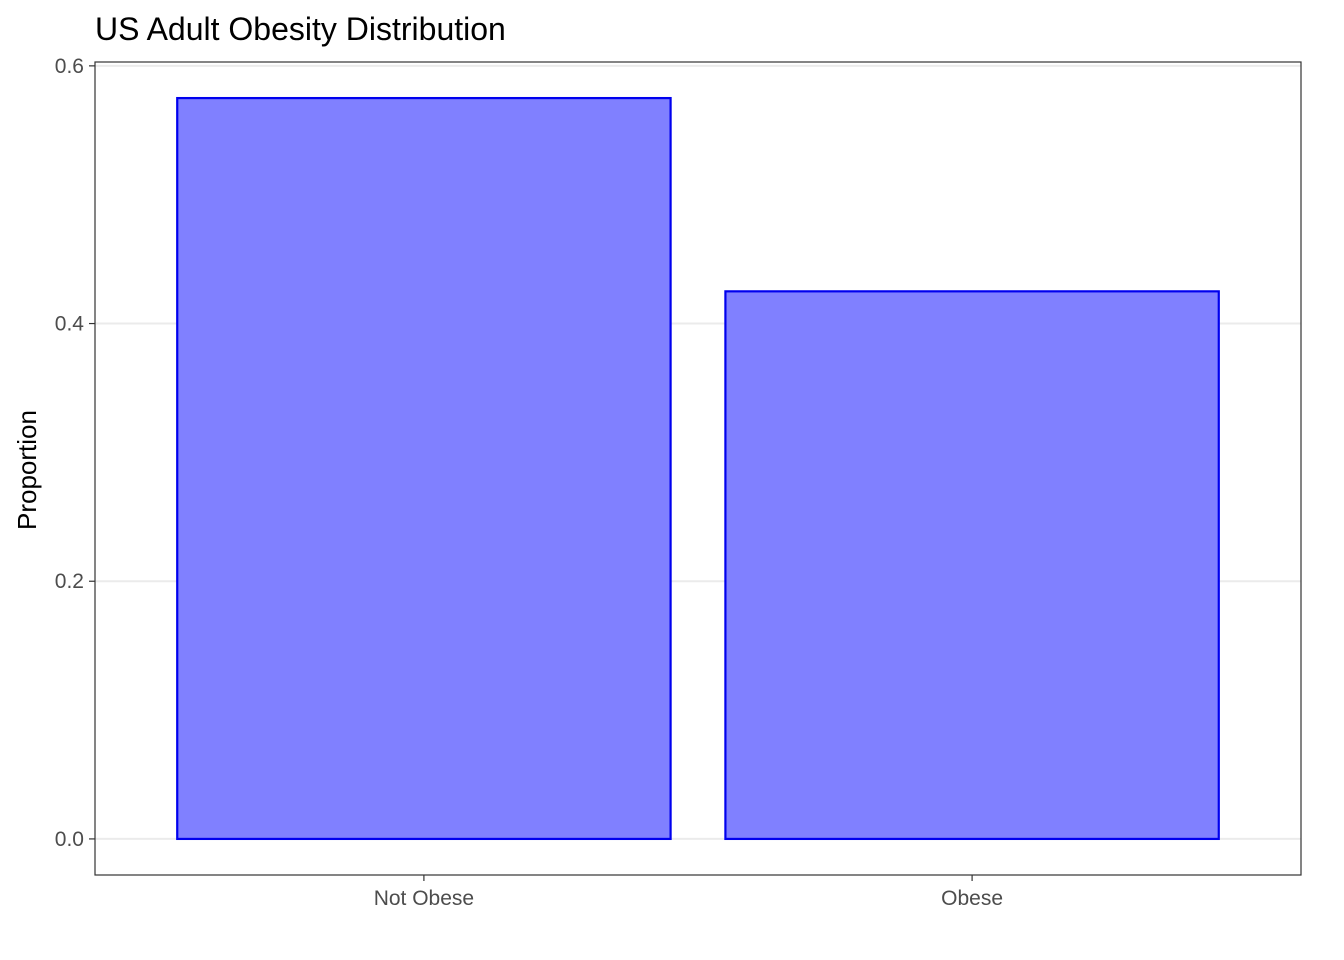 The image size is (1344, 960). What do you see at coordinates (27, 470) in the screenshot?
I see `y-axis-title: Proportion` at bounding box center [27, 470].